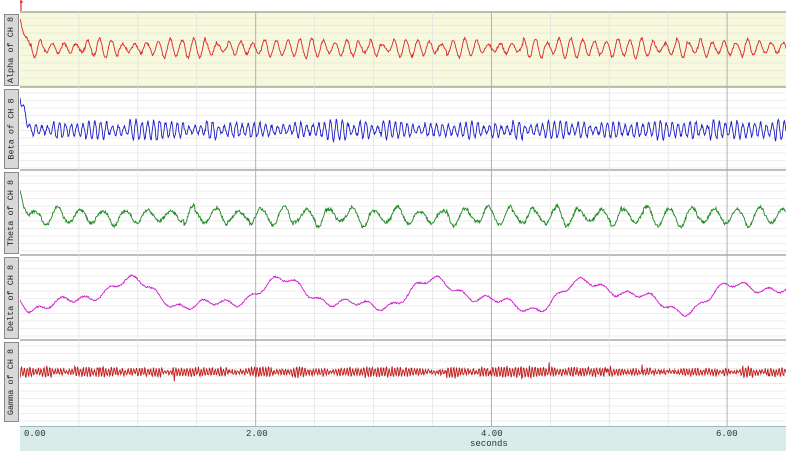 The width and height of the screenshot is (786, 451). What do you see at coordinates (403, 438) in the screenshot?
I see `time-axis-bar` at bounding box center [403, 438].